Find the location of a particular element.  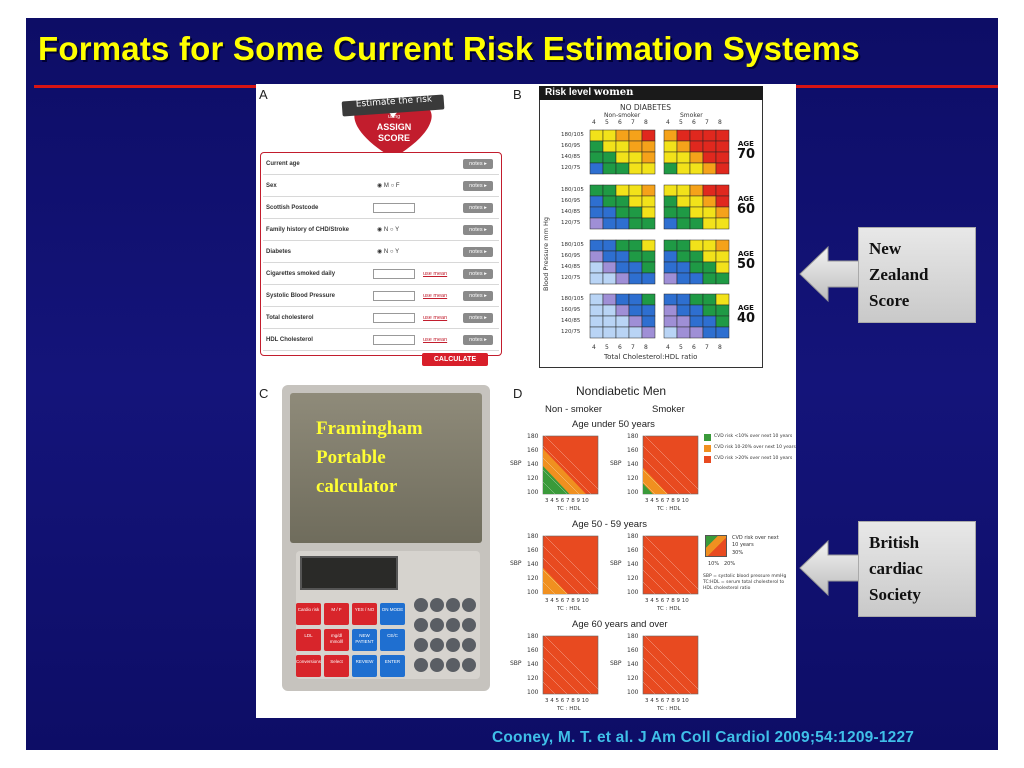

bcs-group-label: Age 60 years and over is located at coordinates (620, 624).